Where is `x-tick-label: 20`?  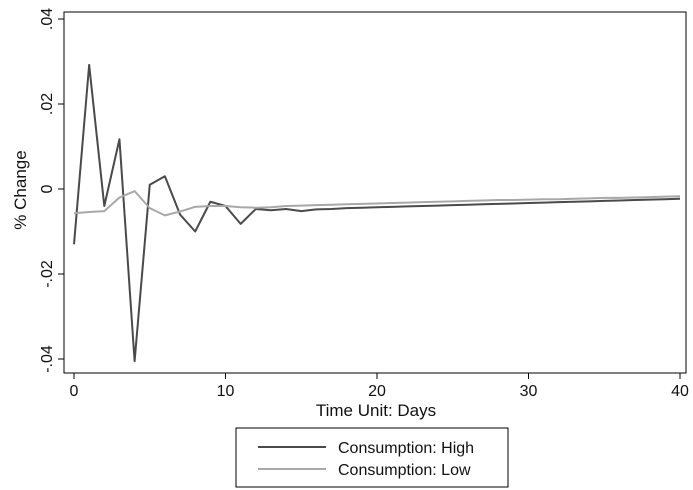
x-tick-label: 20 is located at coordinates (377, 391).